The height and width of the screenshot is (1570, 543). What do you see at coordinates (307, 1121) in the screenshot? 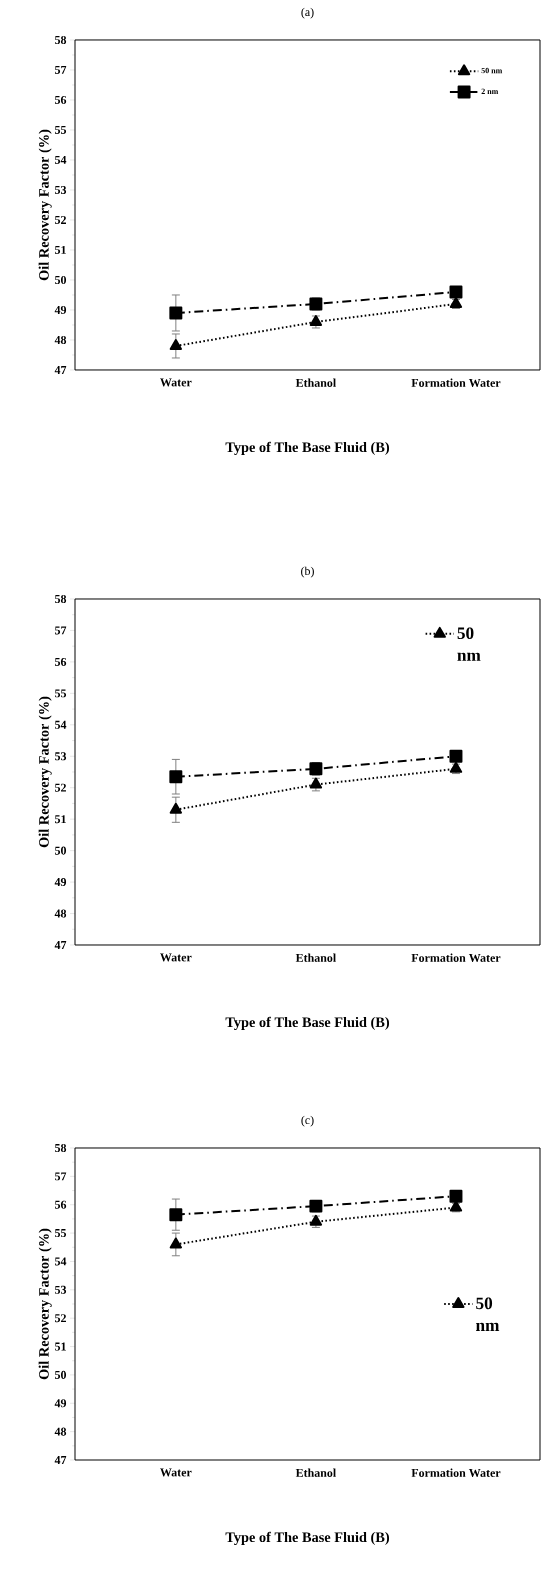
I see `chart-title: (c)` at bounding box center [307, 1121].